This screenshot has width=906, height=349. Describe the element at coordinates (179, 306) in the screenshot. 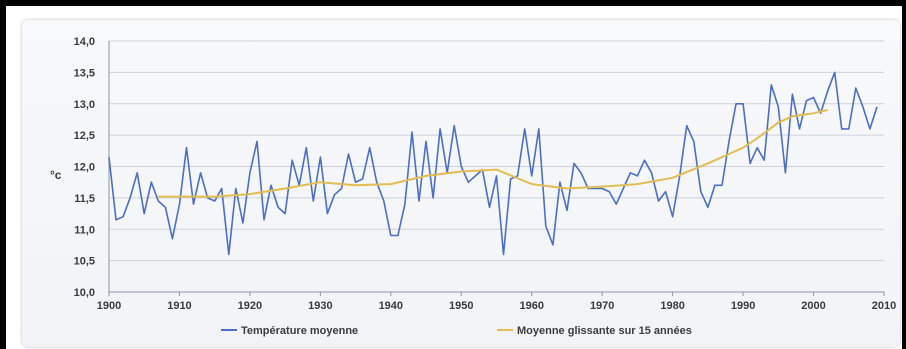

I see `x-tick-label: 1910` at that location.